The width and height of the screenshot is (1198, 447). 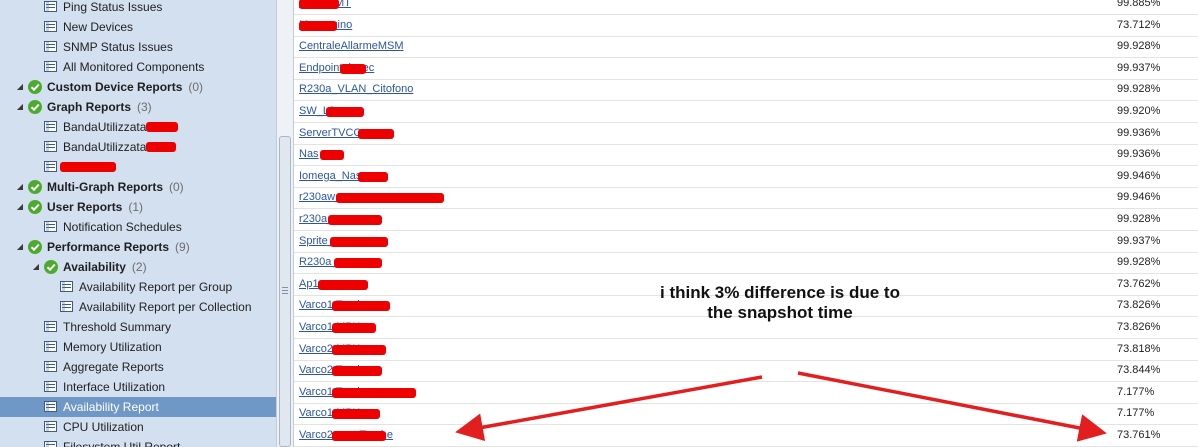 What do you see at coordinates (108, 247) in the screenshot?
I see `tree-item-text: Performance Reports` at bounding box center [108, 247].